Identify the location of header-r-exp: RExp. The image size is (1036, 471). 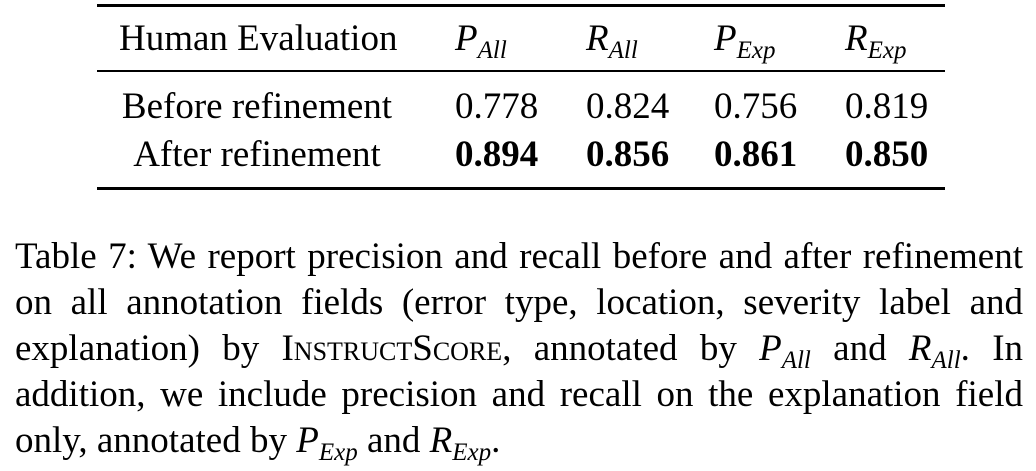
(876, 41).